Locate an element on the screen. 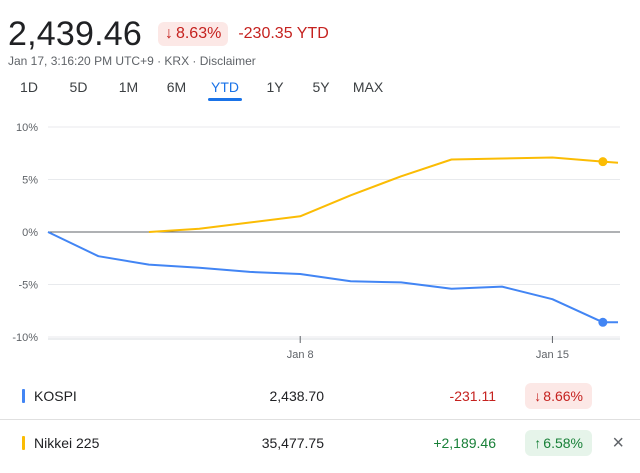  current-price: 2,439.46 is located at coordinates (75, 33).